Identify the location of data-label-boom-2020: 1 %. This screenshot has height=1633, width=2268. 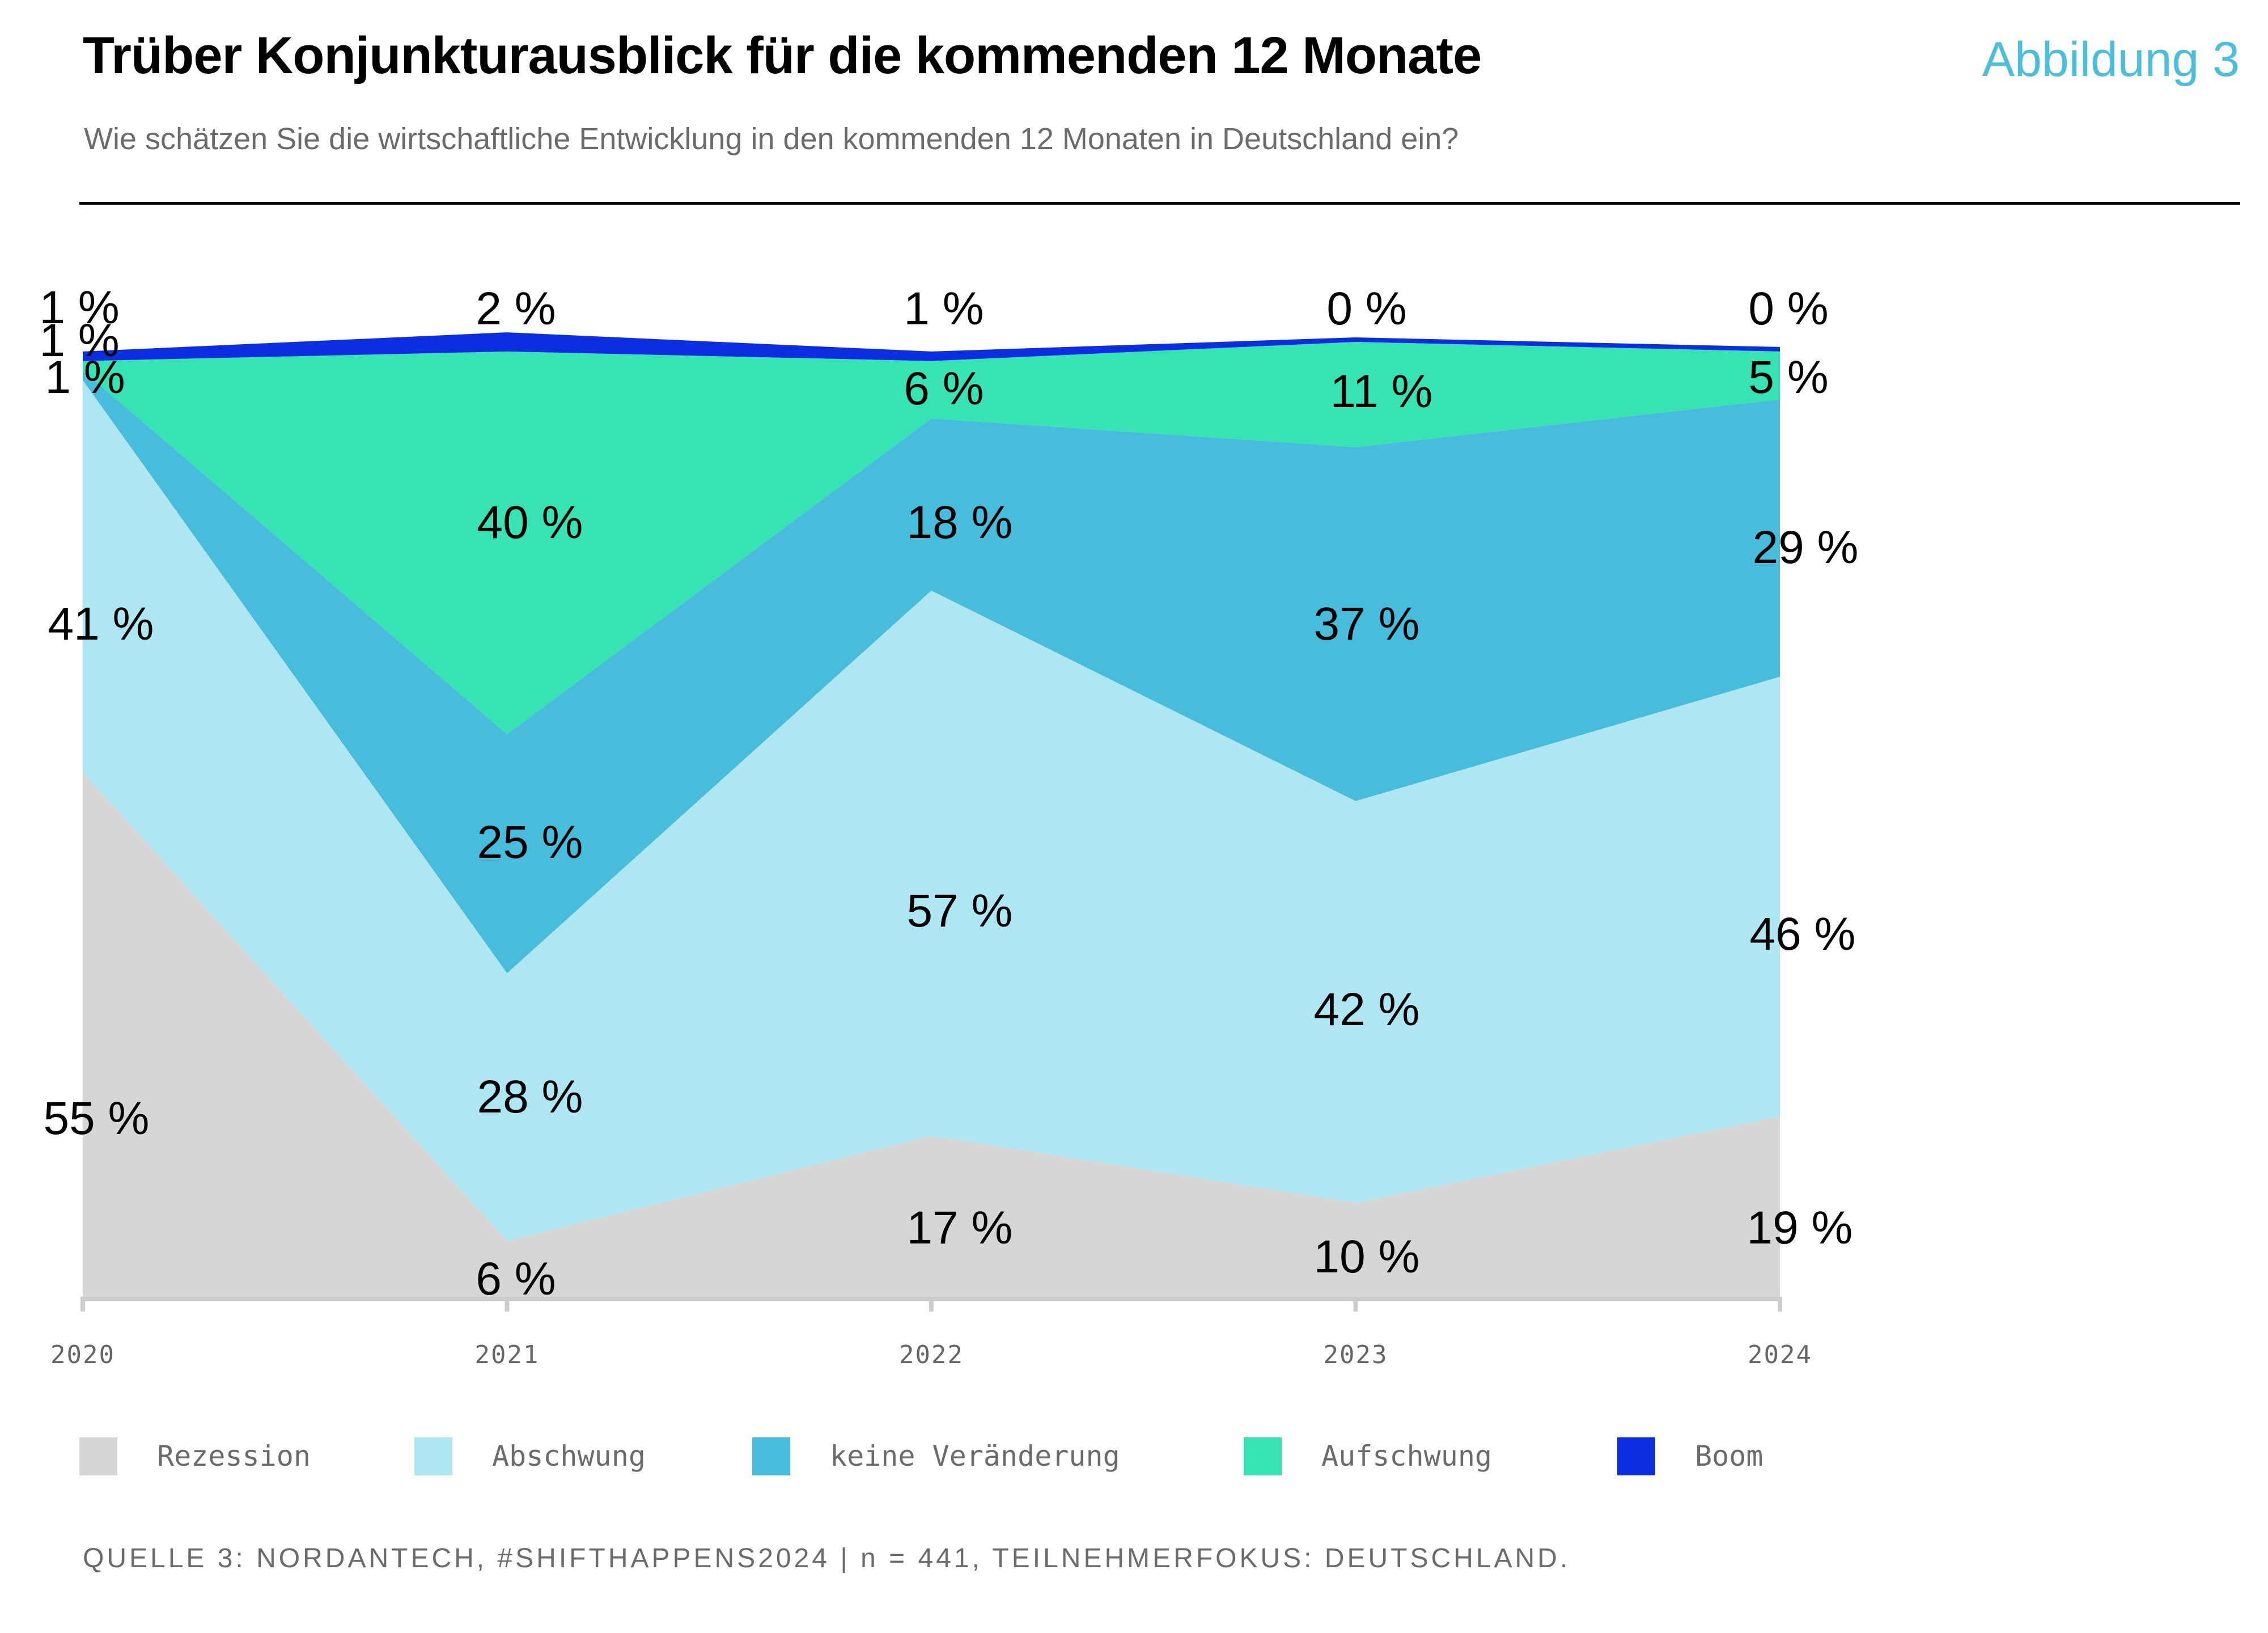
(79, 307).